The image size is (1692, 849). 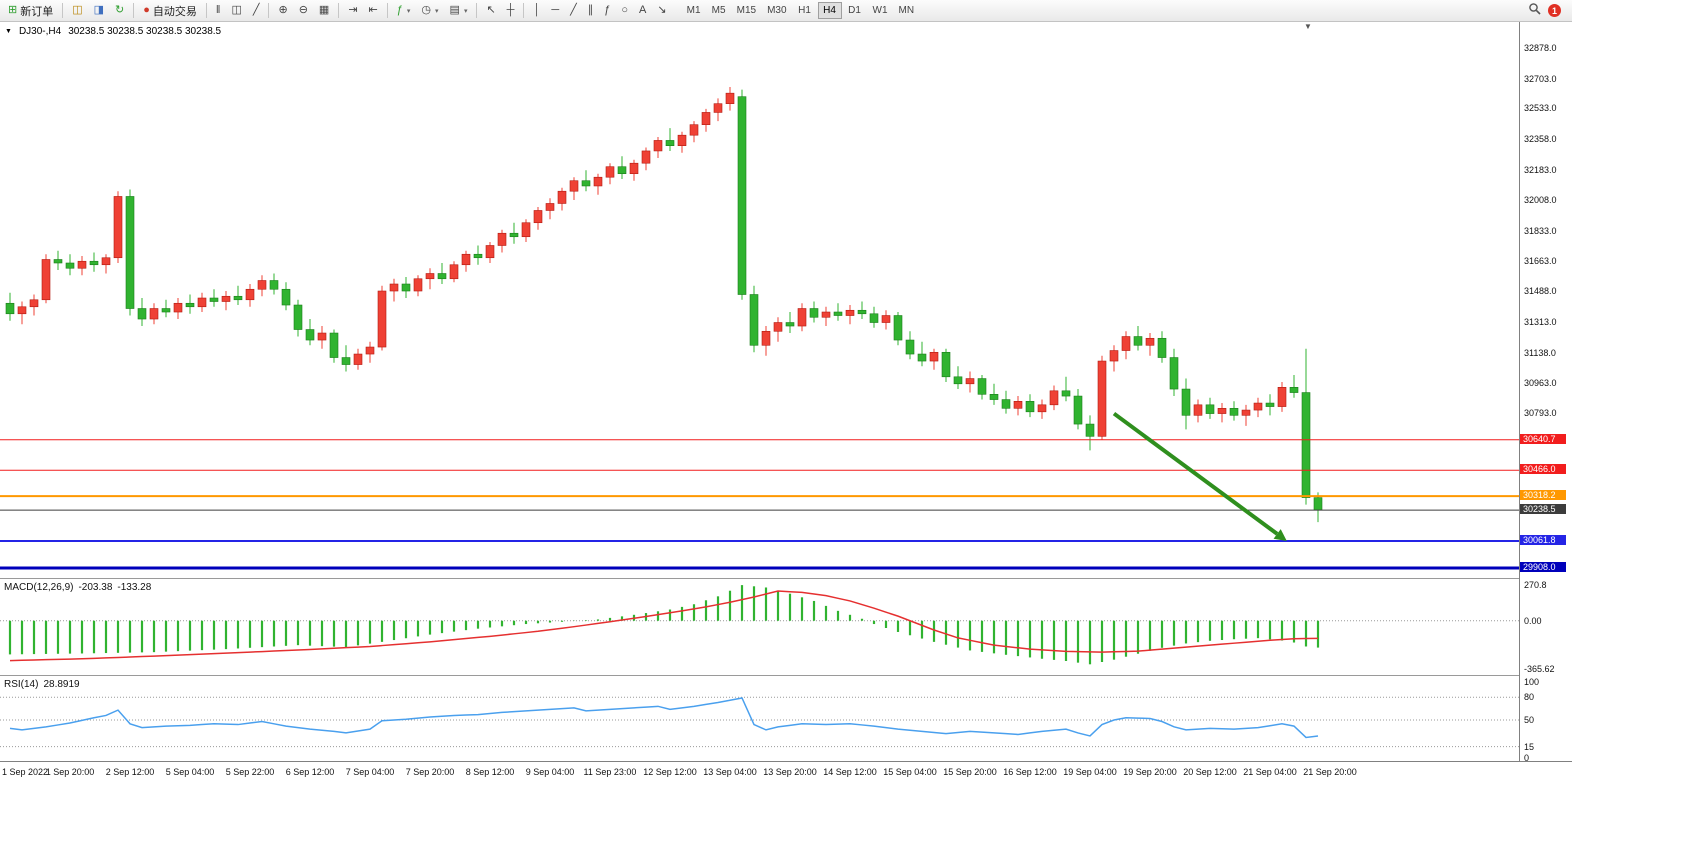 What do you see at coordinates (1529, 720) in the screenshot?
I see `rsi-axis-label: 50` at bounding box center [1529, 720].